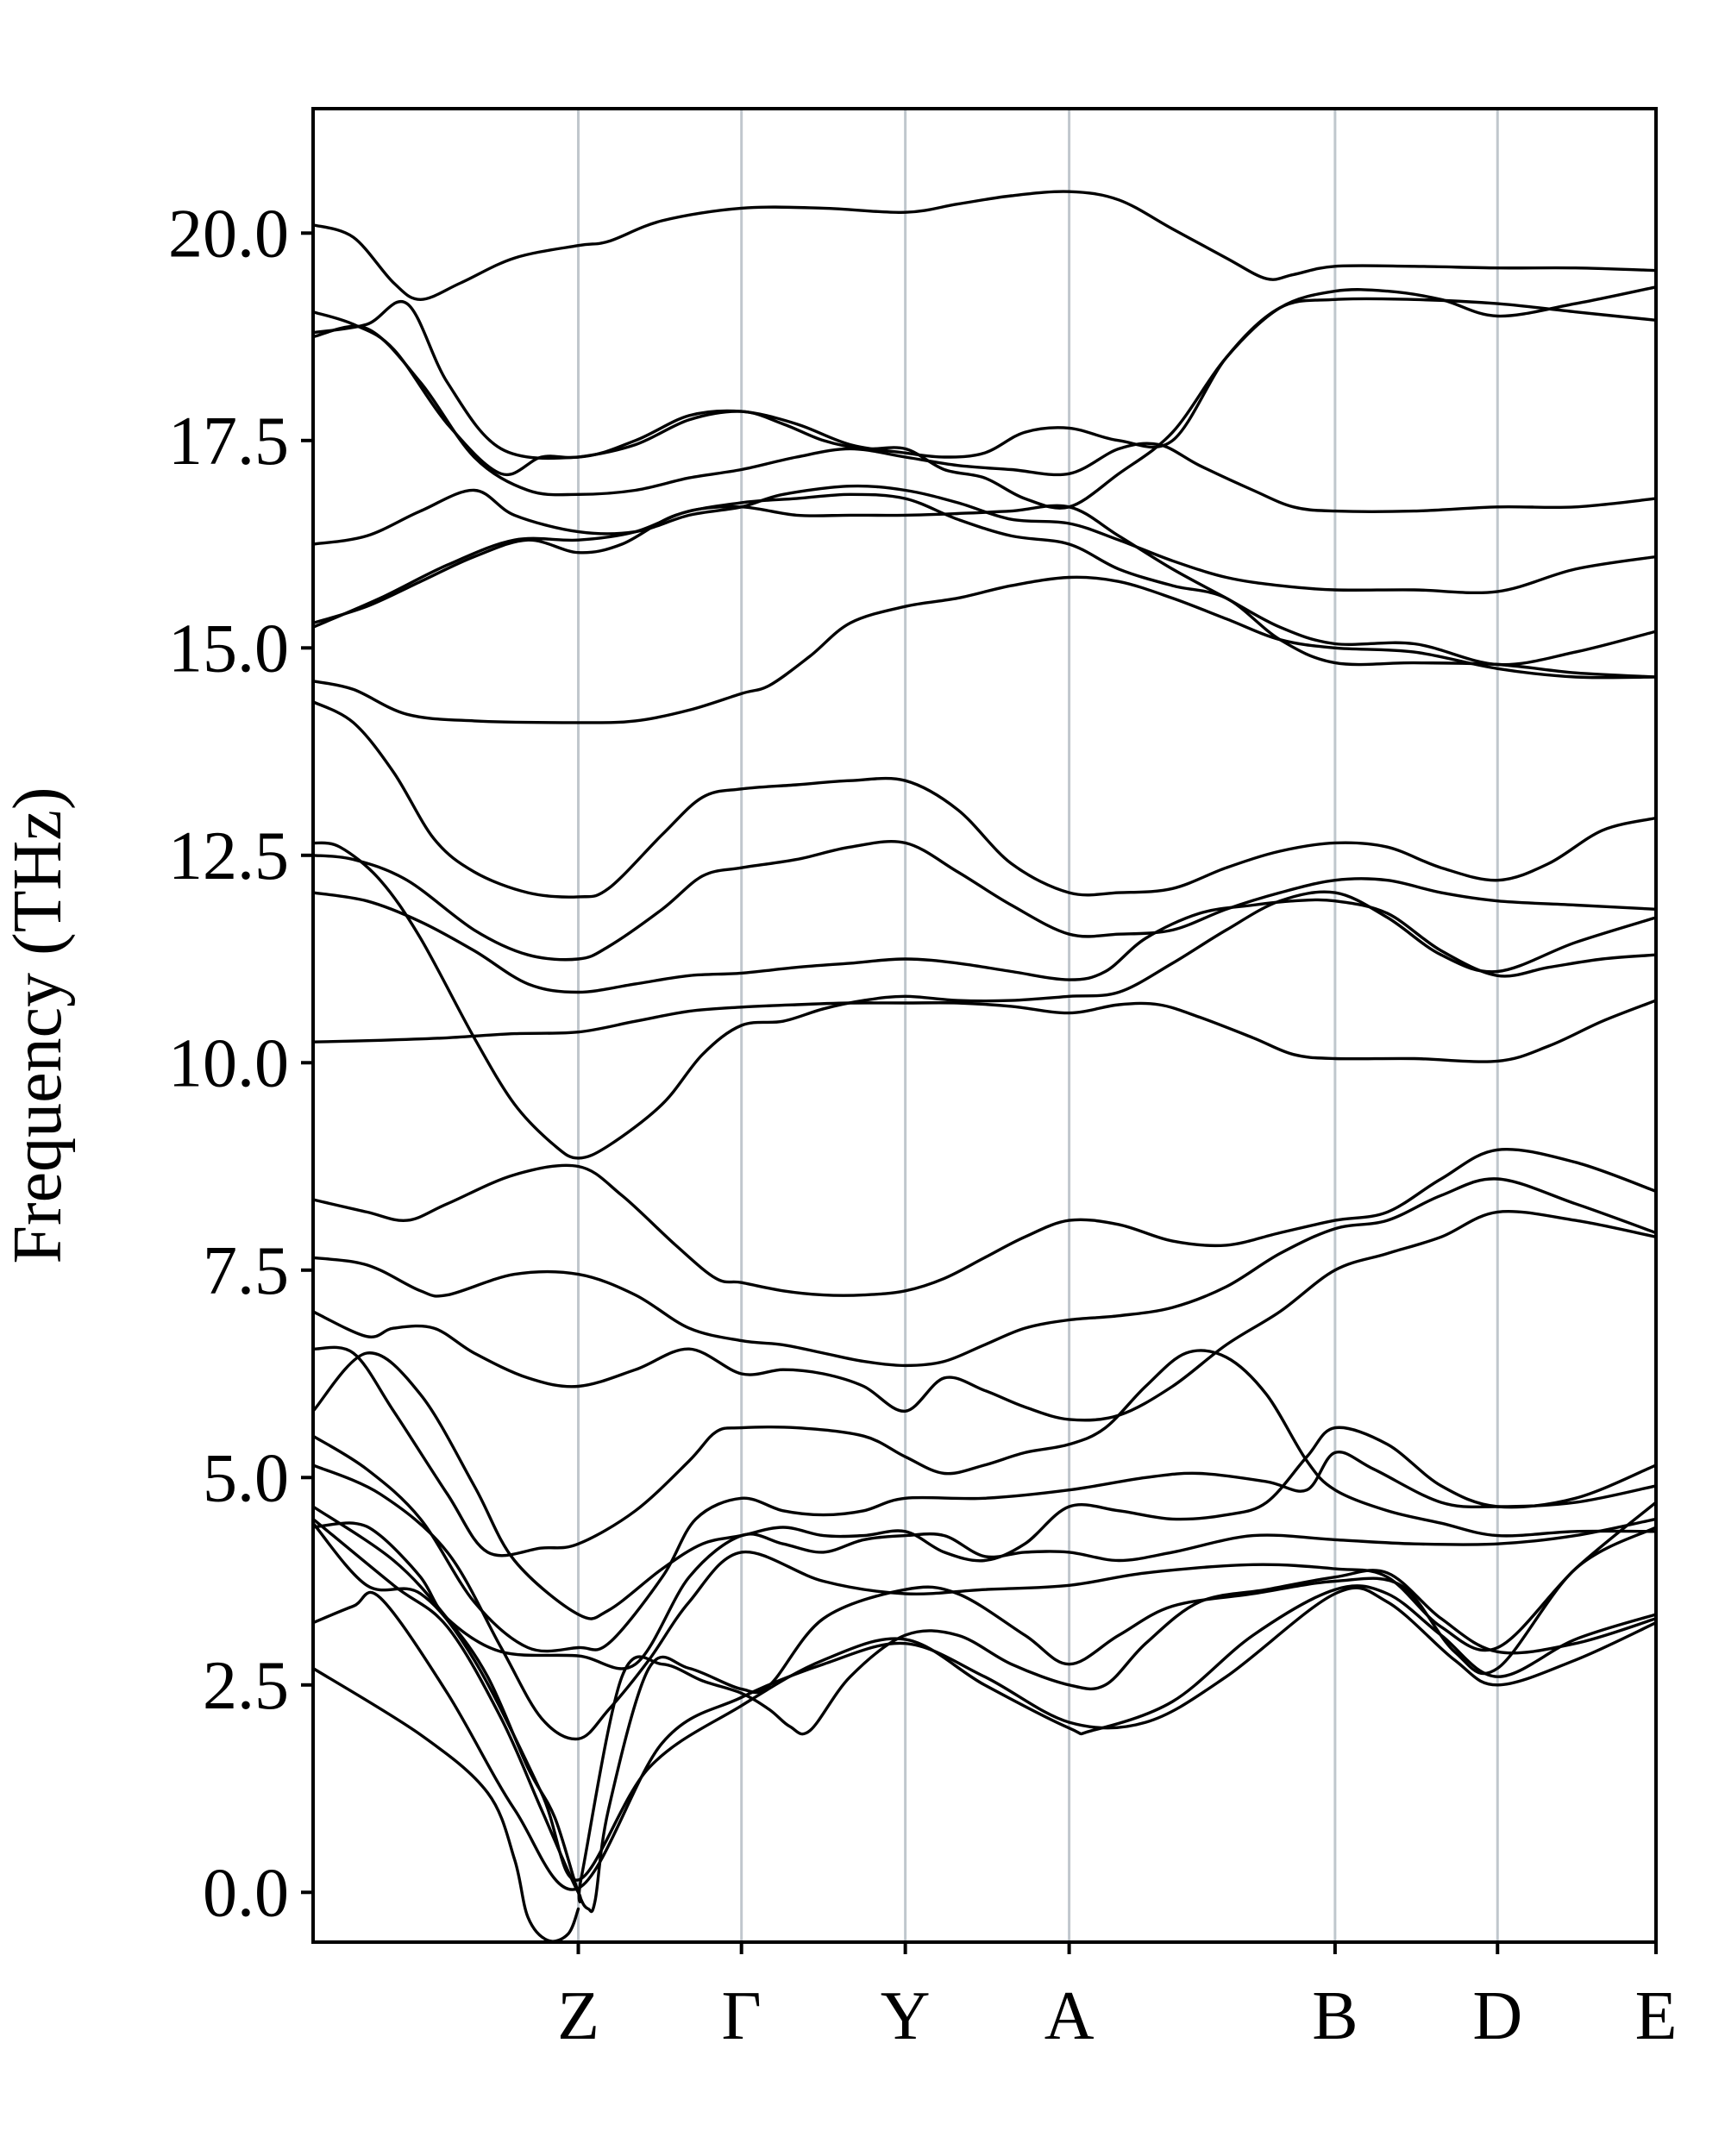 The image size is (1725, 2156). What do you see at coordinates (1335, 2016) in the screenshot?
I see `x-tick-label-4: B` at bounding box center [1335, 2016].